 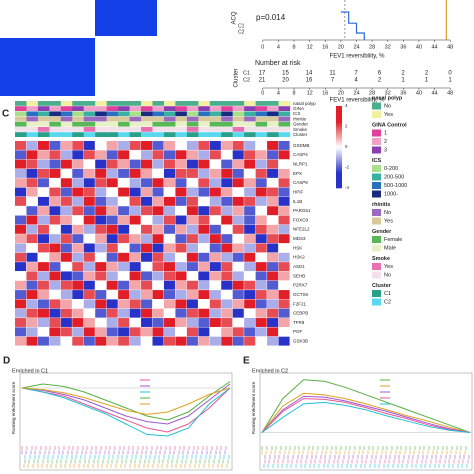 I want to click on x-tick-label: 44, so click(x=435, y=93).